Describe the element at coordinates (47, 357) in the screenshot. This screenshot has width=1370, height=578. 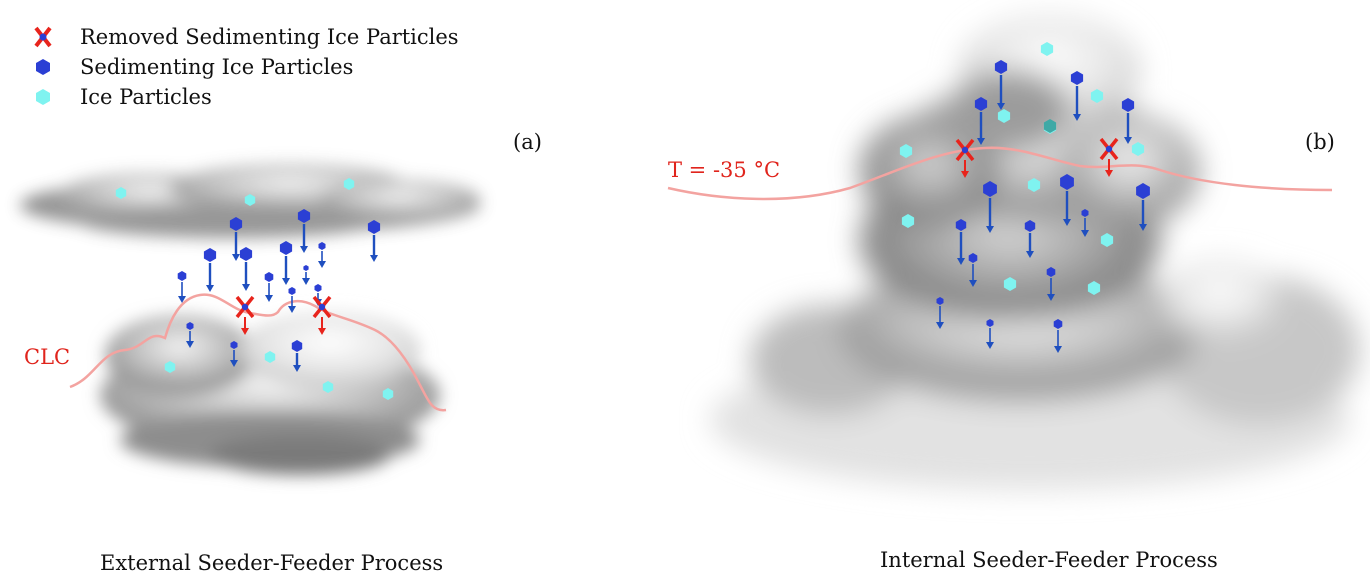
I see `clc-label: CLC` at that location.